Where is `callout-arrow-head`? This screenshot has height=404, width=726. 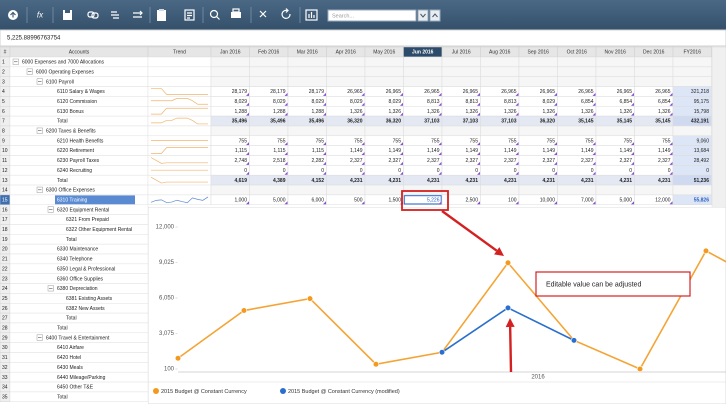
callout-arrow-head is located at coordinates (499, 251).